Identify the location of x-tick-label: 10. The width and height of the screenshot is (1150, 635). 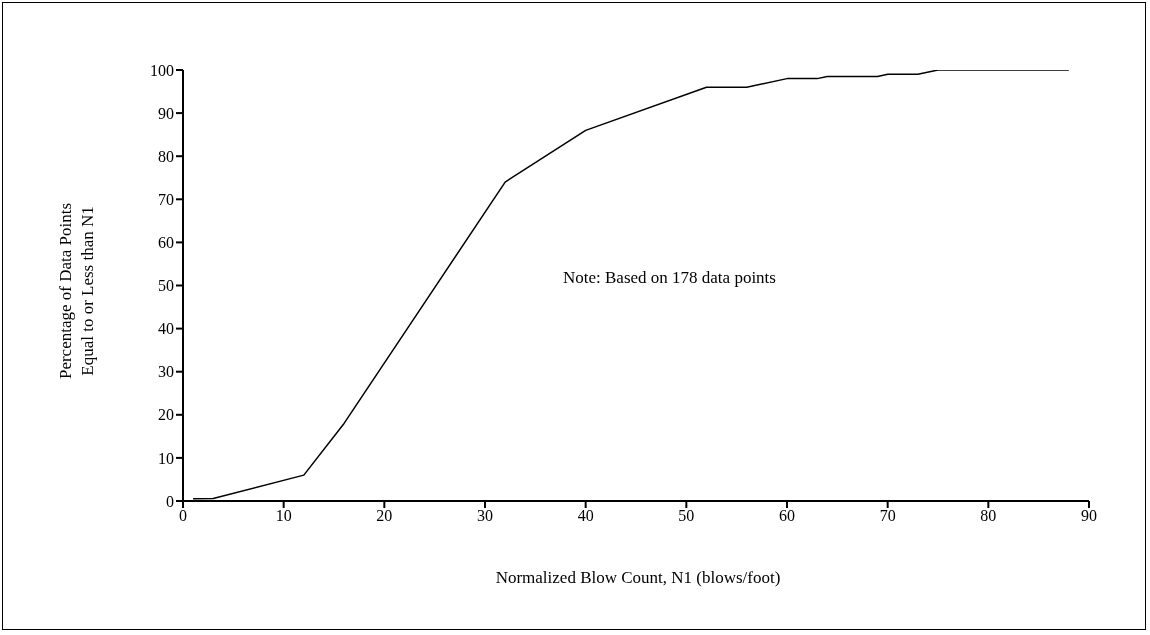
(283, 516).